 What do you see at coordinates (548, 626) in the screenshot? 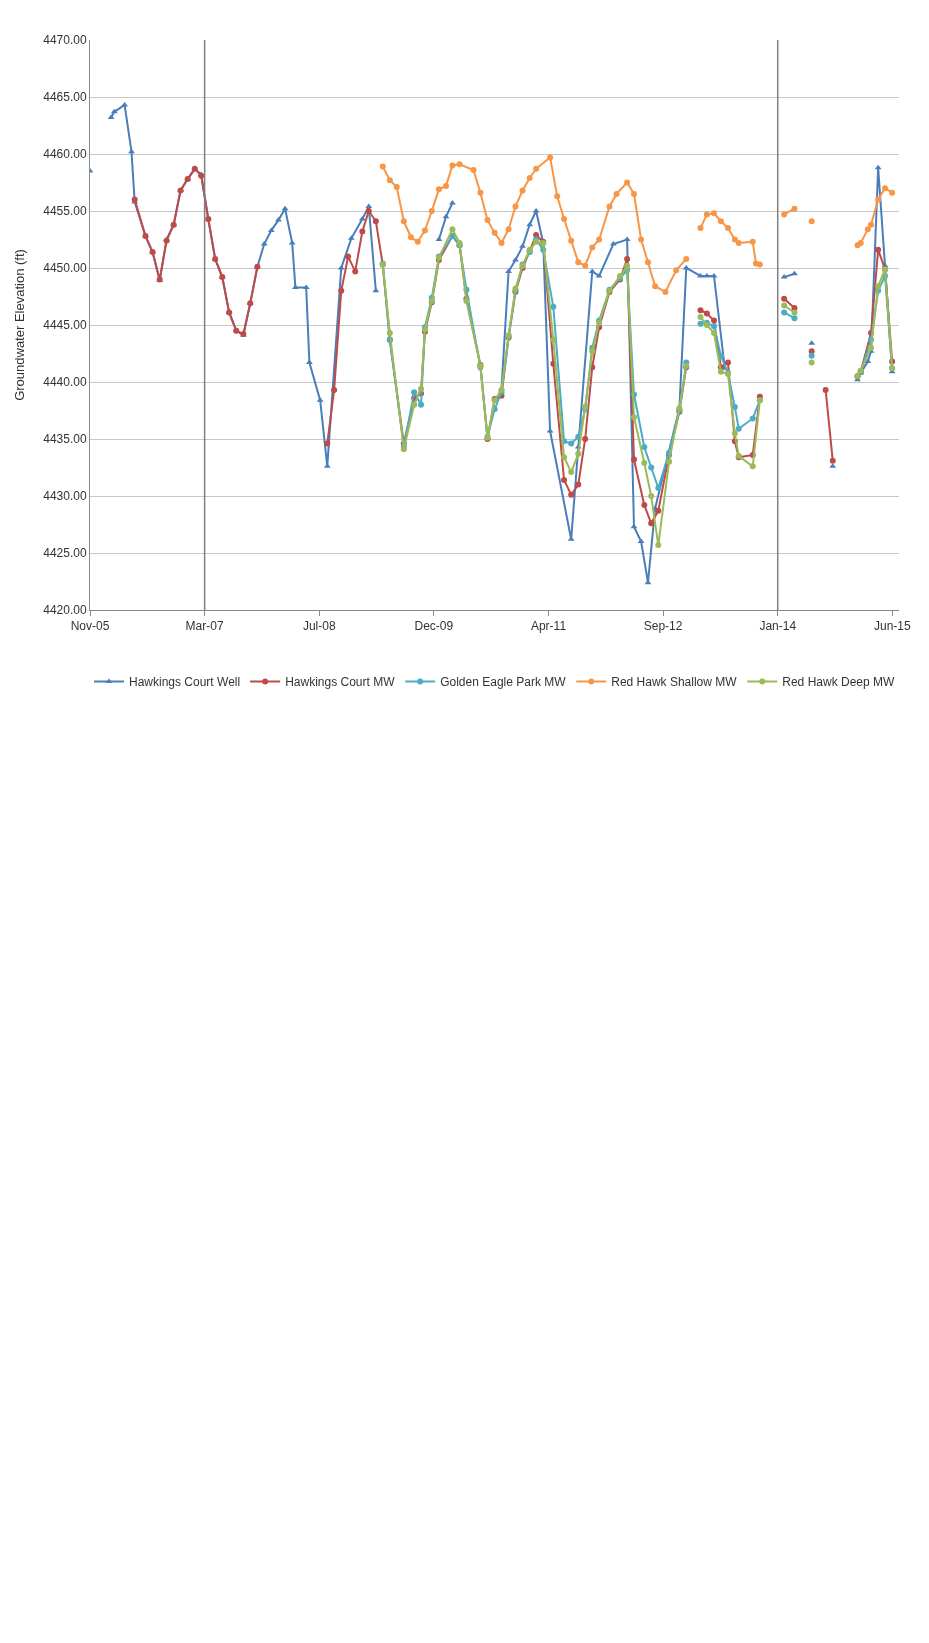
I see `x-tick-label: Apr-11` at bounding box center [548, 626].